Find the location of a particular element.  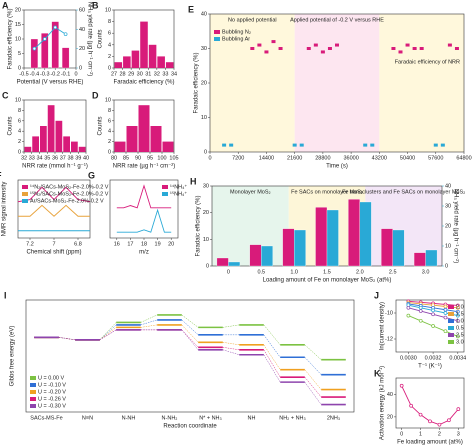

panel-letter: J is located at coordinates (376, 295).